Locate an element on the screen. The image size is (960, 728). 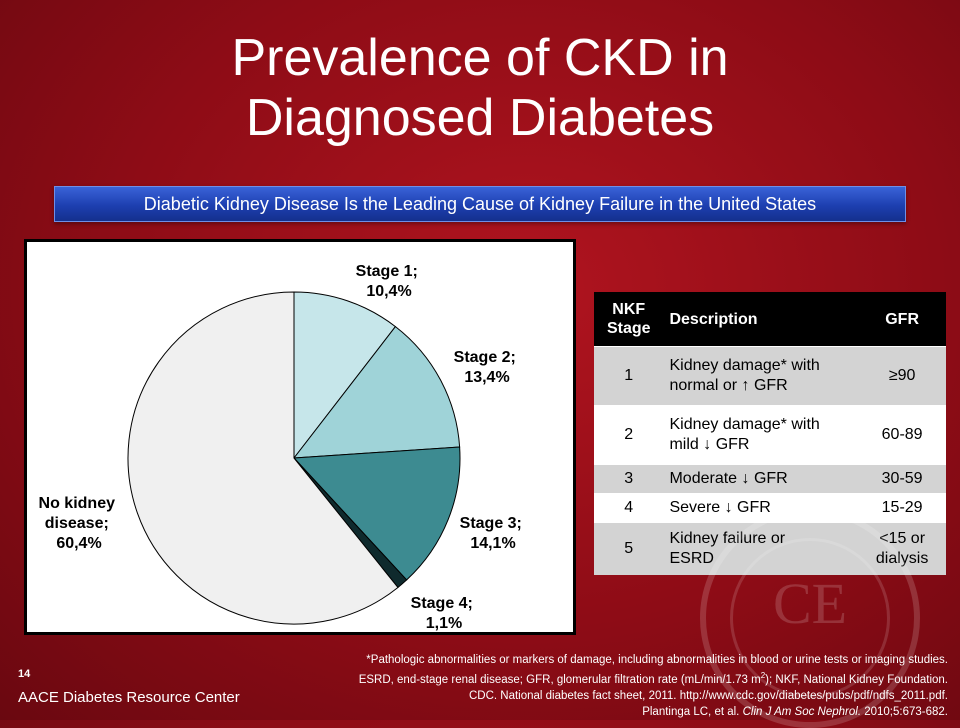
header-stage: NKF Stage is located at coordinates (629, 319).